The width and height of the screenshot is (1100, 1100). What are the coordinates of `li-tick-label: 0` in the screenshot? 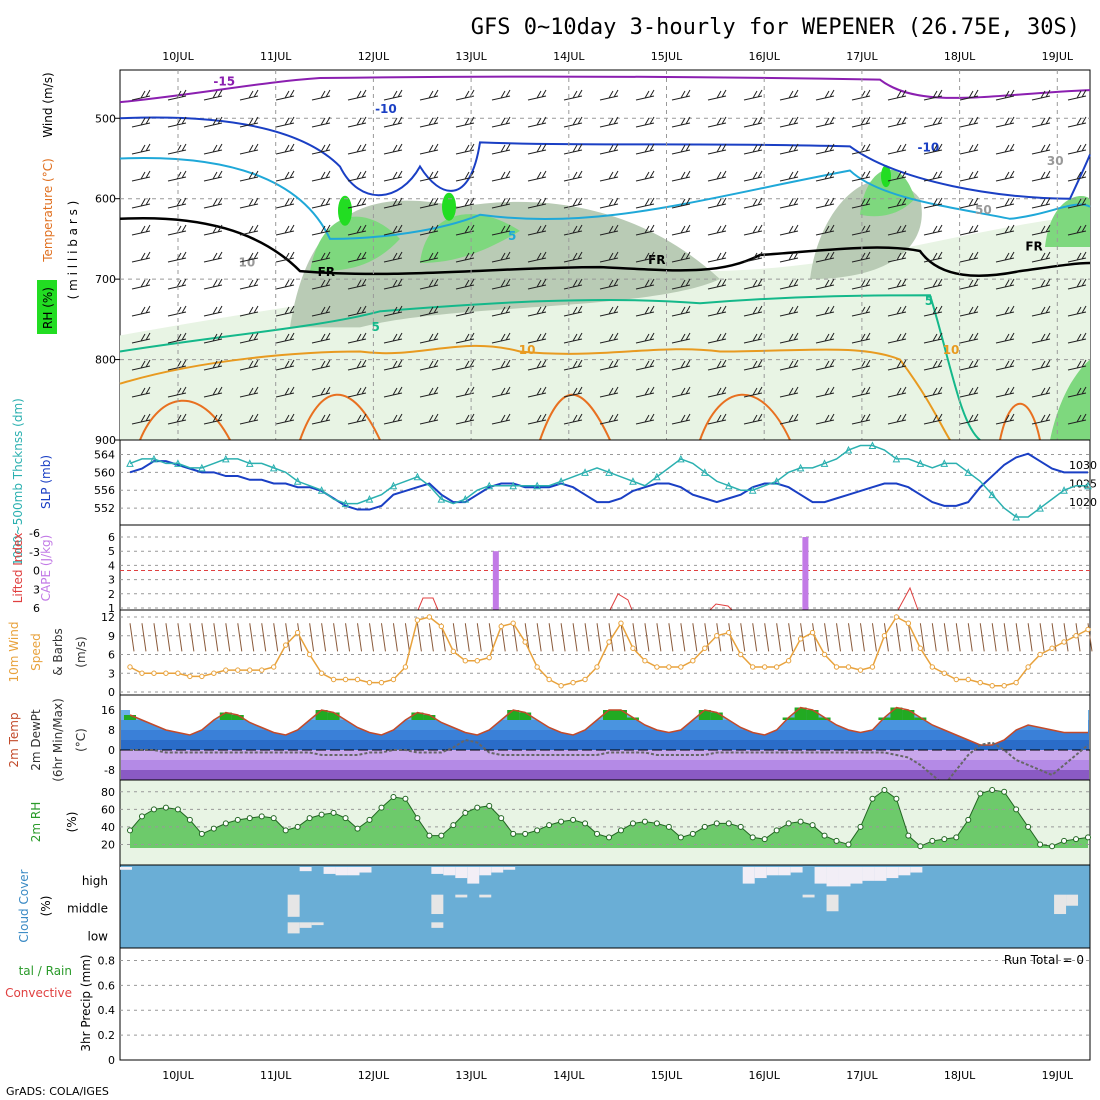 It's located at (36, 571).